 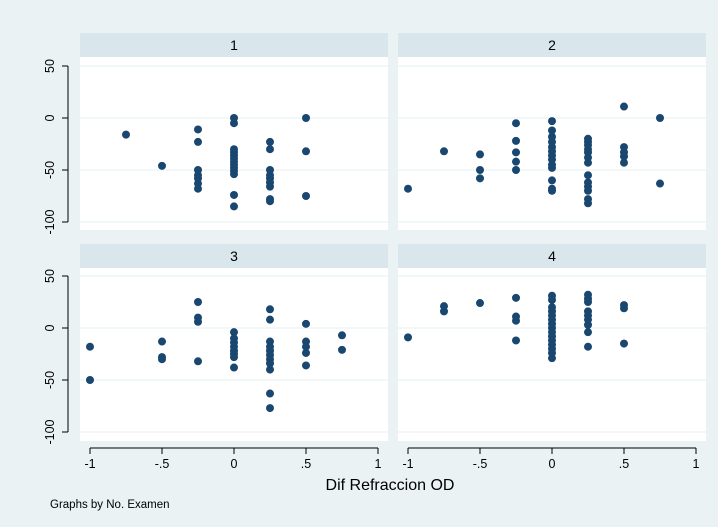 I want to click on x-axis-col-2: -1 -.5 0 .5 1, so click(x=551, y=459).